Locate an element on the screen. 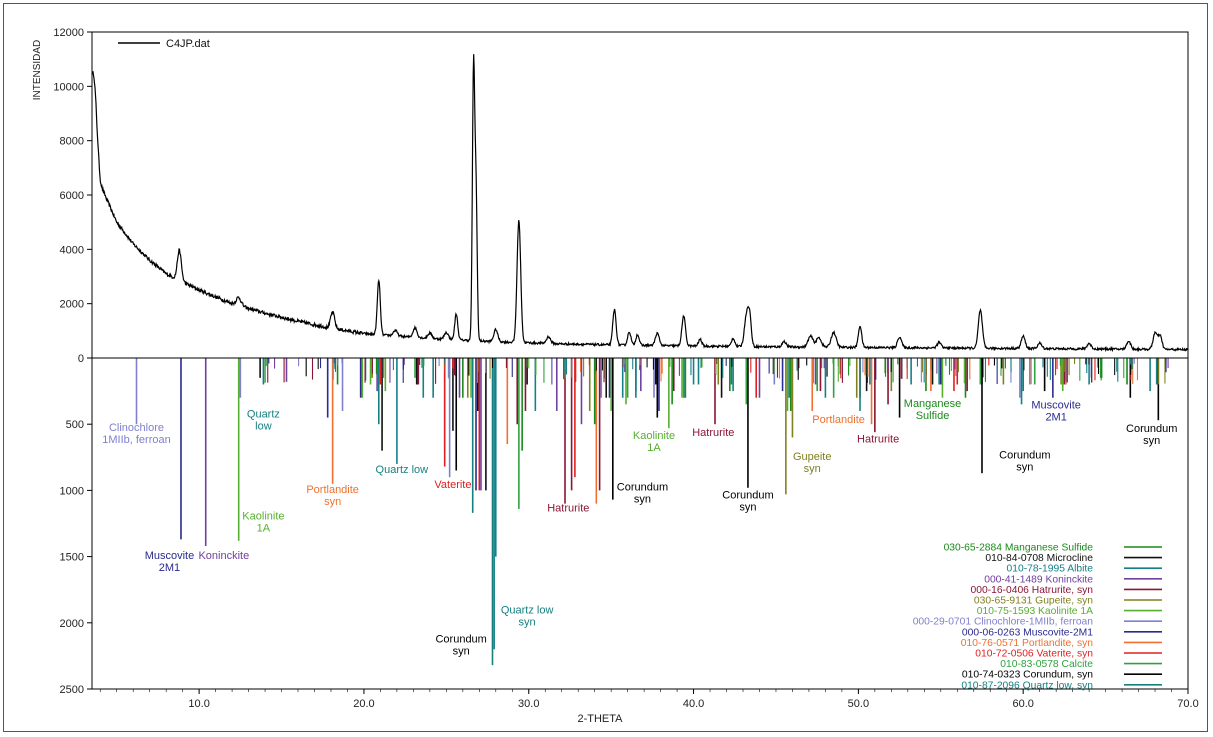 The width and height of the screenshot is (1213, 737). phase-annotation-line: Vaterite is located at coordinates (452, 485).